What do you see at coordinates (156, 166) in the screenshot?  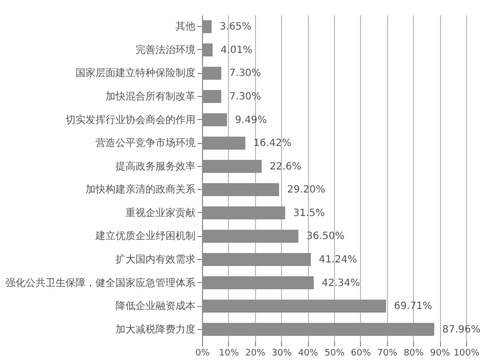 I see `y-tick-label: 提高政务服务效率` at bounding box center [156, 166].